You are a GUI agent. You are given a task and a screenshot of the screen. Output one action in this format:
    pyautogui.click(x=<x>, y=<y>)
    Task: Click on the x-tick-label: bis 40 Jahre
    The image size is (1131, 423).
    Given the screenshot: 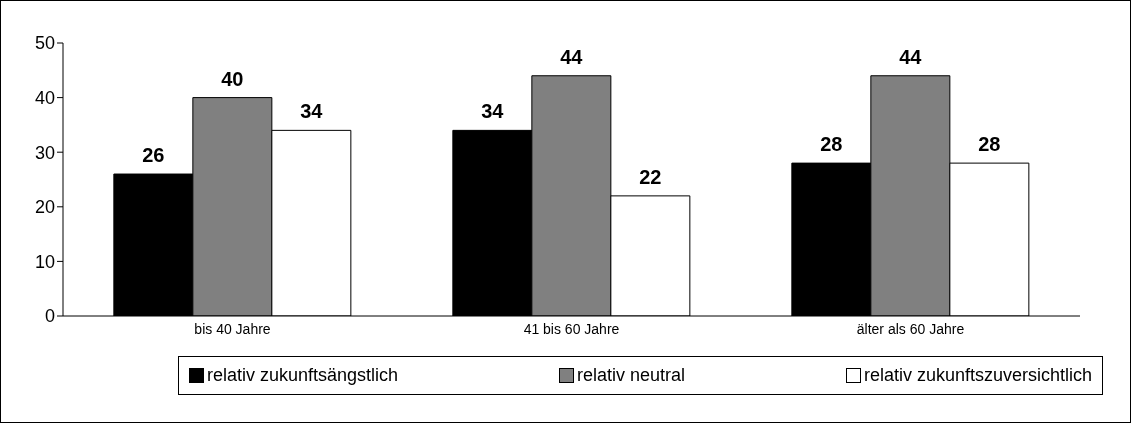 What is the action you would take?
    pyautogui.click(x=232, y=328)
    